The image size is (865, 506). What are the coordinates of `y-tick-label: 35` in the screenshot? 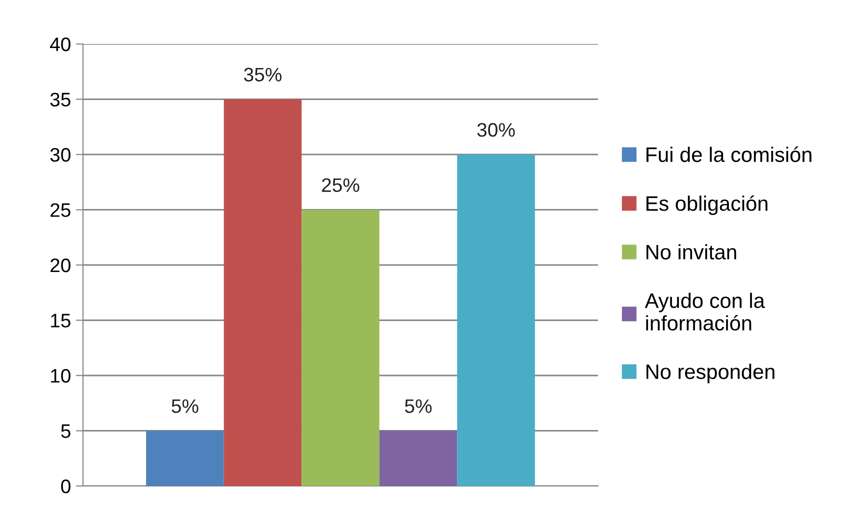 It's located at (60, 99).